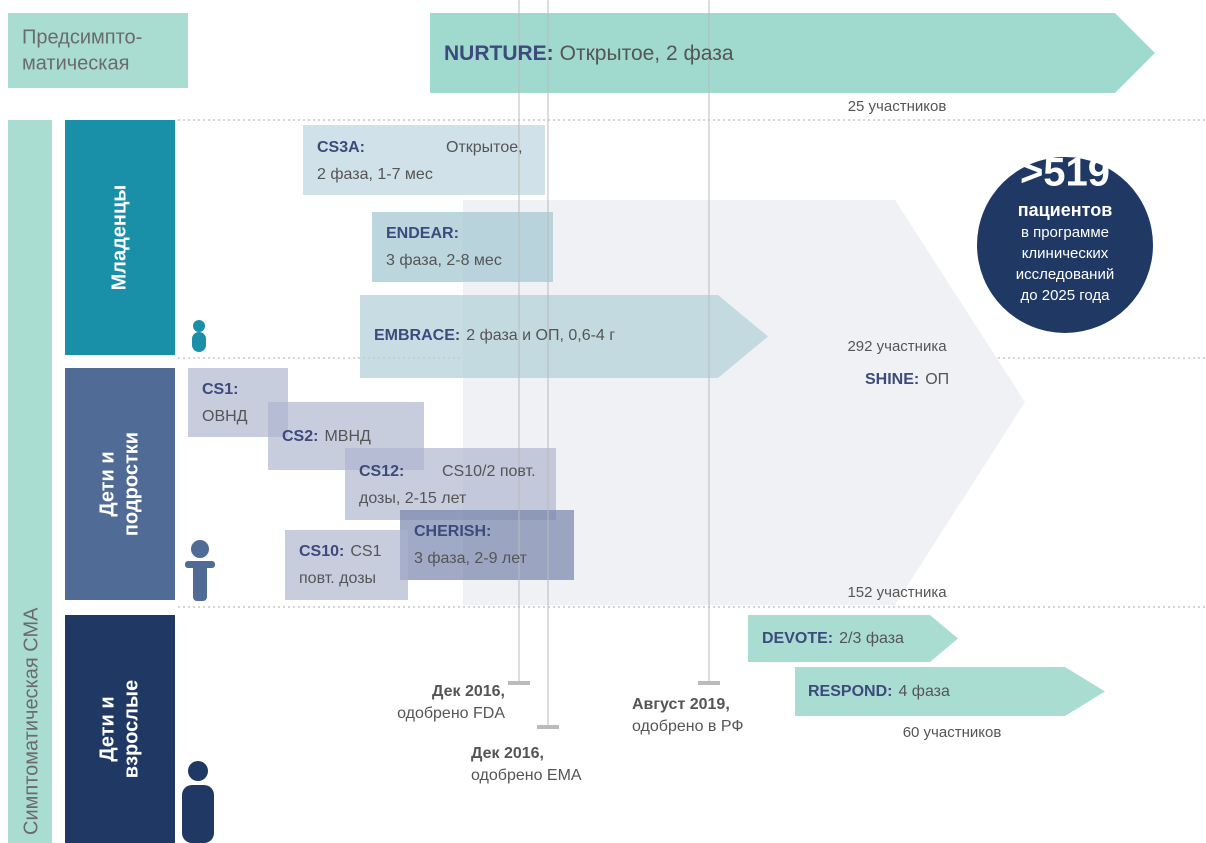 Image resolution: width=1206 pixels, height=843 pixels. What do you see at coordinates (75, 63) in the screenshot?
I see `presymptomatic-label: матическая` at bounding box center [75, 63].